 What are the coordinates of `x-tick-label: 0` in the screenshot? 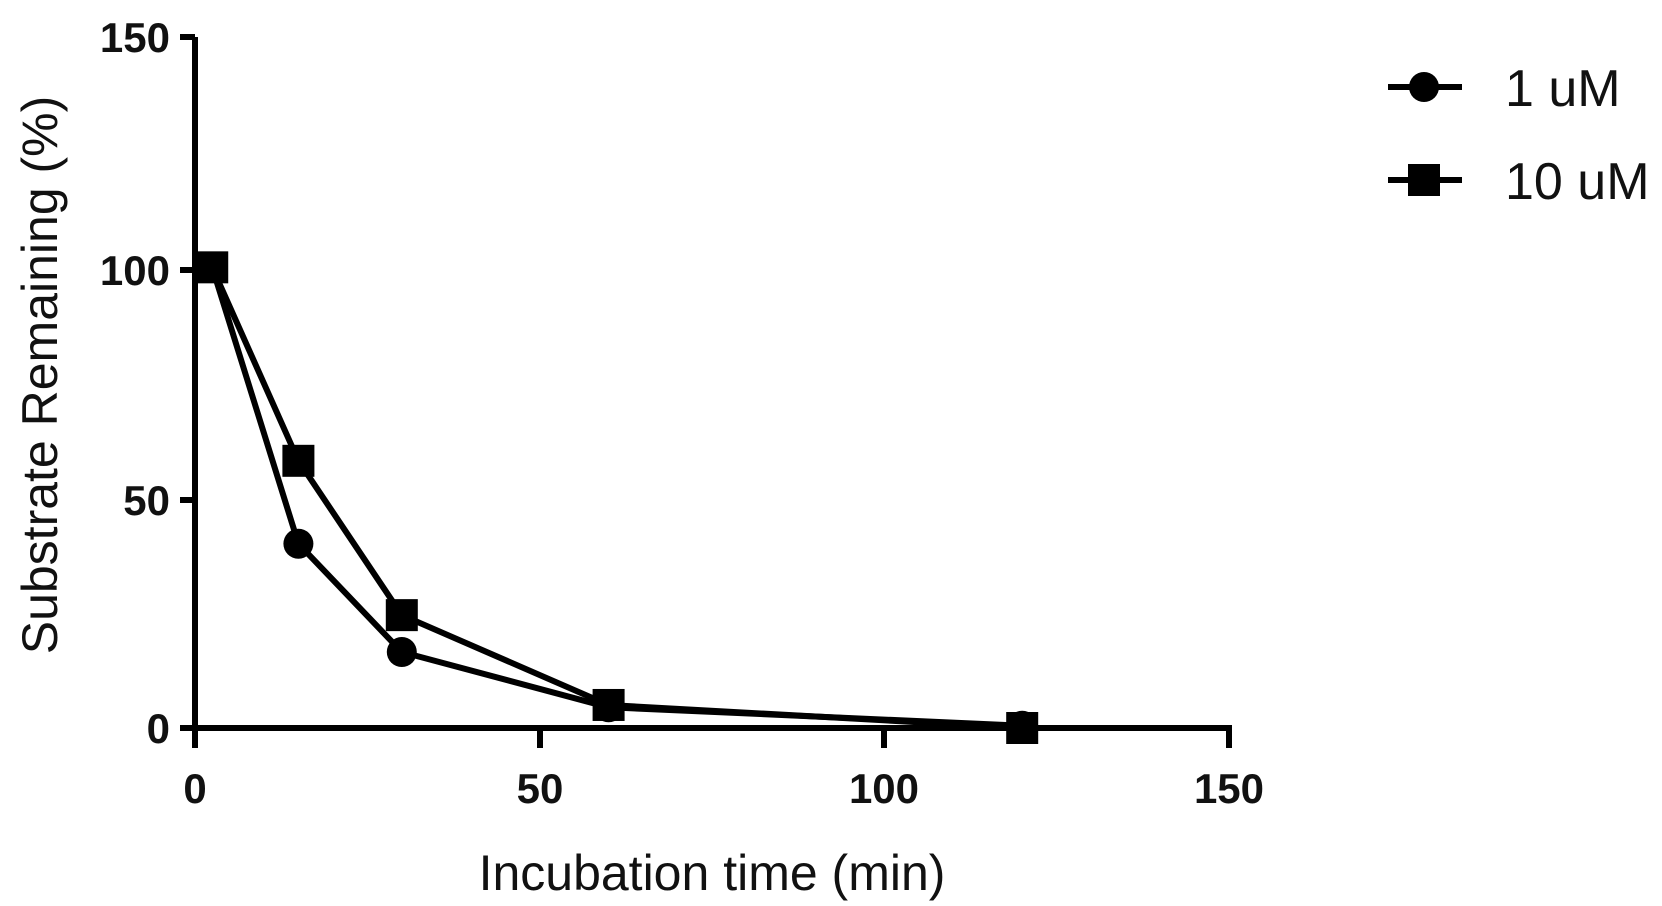 It's located at (194, 788).